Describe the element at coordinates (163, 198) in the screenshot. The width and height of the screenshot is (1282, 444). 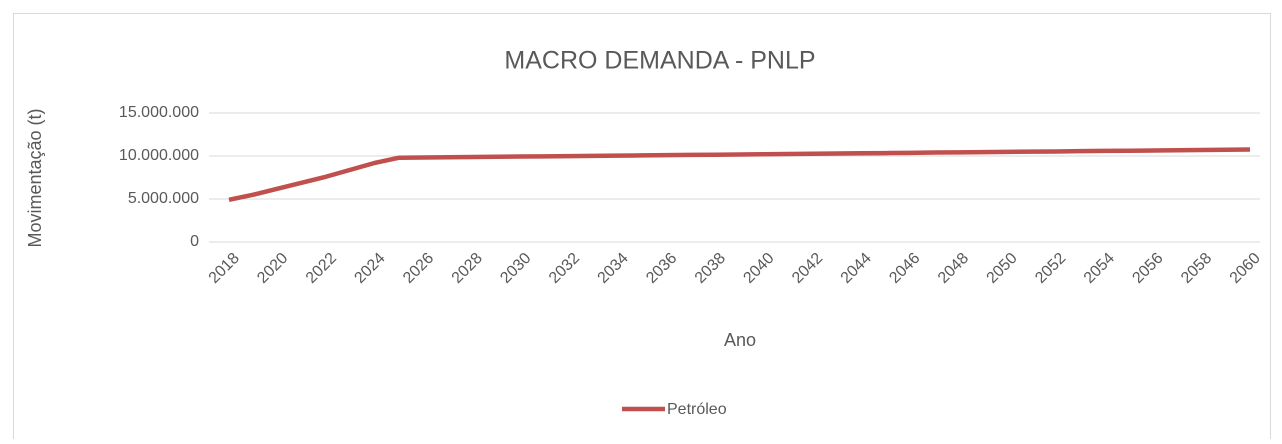
I see `y-tick-label: 5.000.000` at that location.